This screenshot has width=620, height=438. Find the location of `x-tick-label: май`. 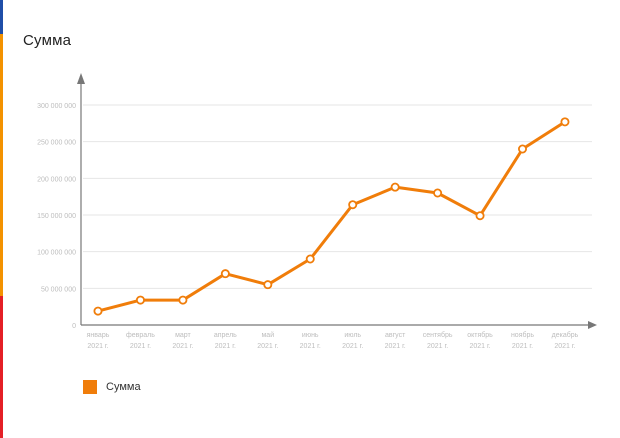

x-tick-label: май is located at coordinates (267, 335).